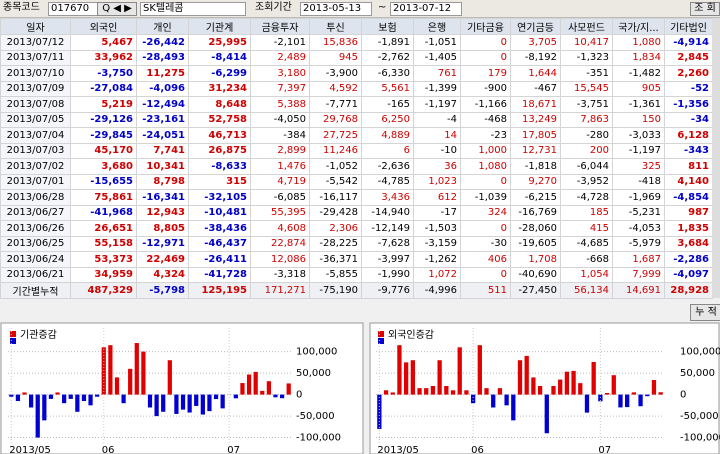  Describe the element at coordinates (688, 212) in the screenshot. I see `table-cell: 987` at that location.